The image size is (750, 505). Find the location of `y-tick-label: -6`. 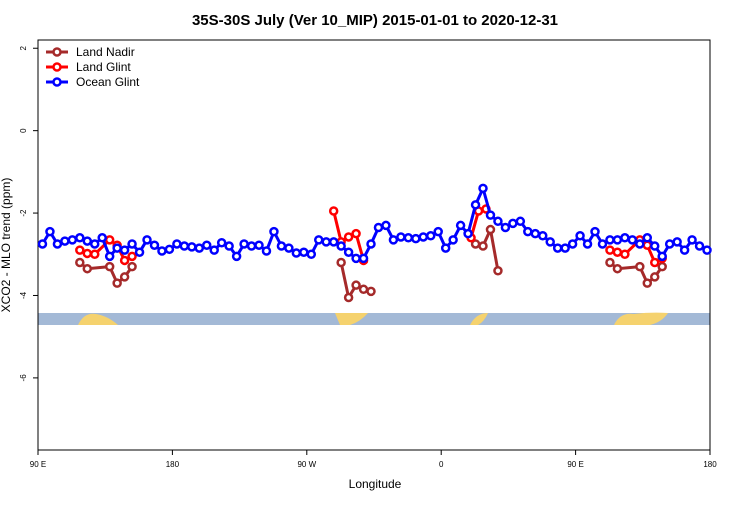

y-tick-label: -6 is located at coordinates (23, 378).